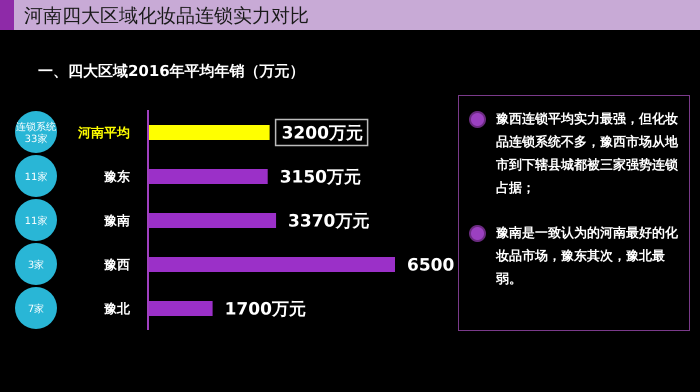 Image resolution: width=700 pixels, height=392 pixels. I want to click on chart-subtitle: 一、四大区域2016年平均年销（万元）, so click(171, 71).